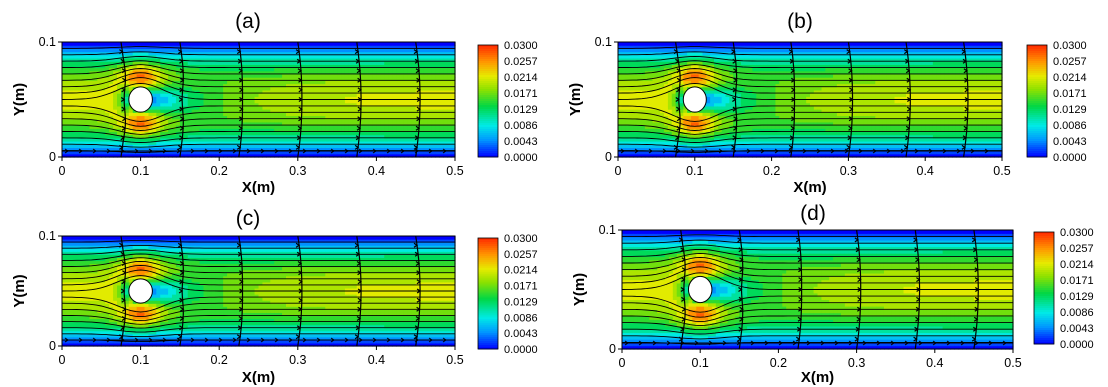 The width and height of the screenshot is (1108, 387). What do you see at coordinates (1077, 265) in the screenshot?
I see `colorbar-tick-label: 0.0214` at bounding box center [1077, 265].